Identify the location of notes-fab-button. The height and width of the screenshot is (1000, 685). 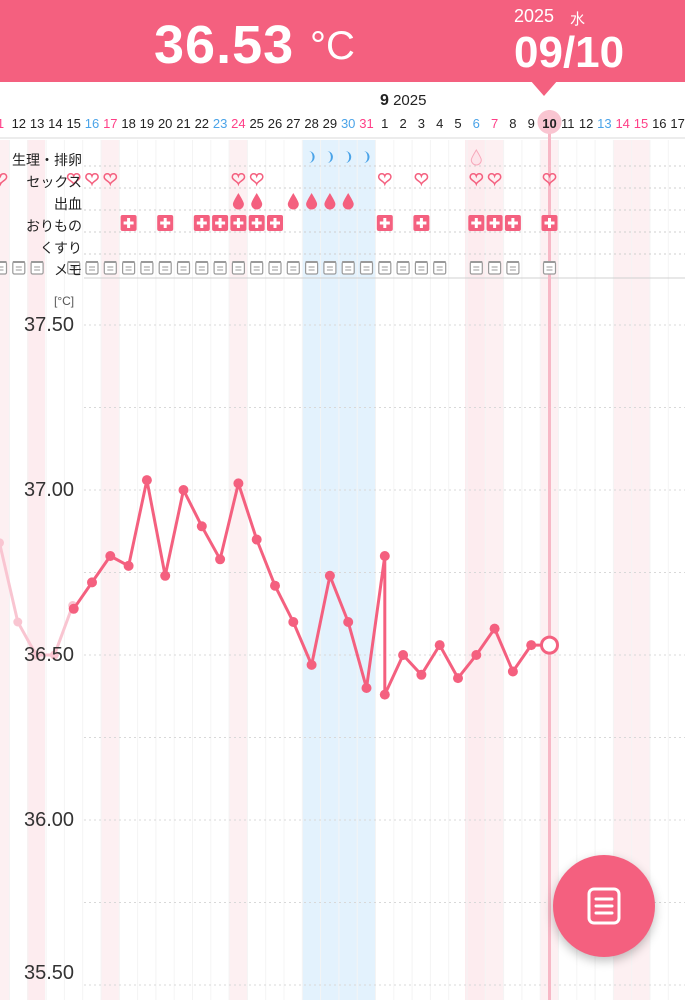
(604, 906).